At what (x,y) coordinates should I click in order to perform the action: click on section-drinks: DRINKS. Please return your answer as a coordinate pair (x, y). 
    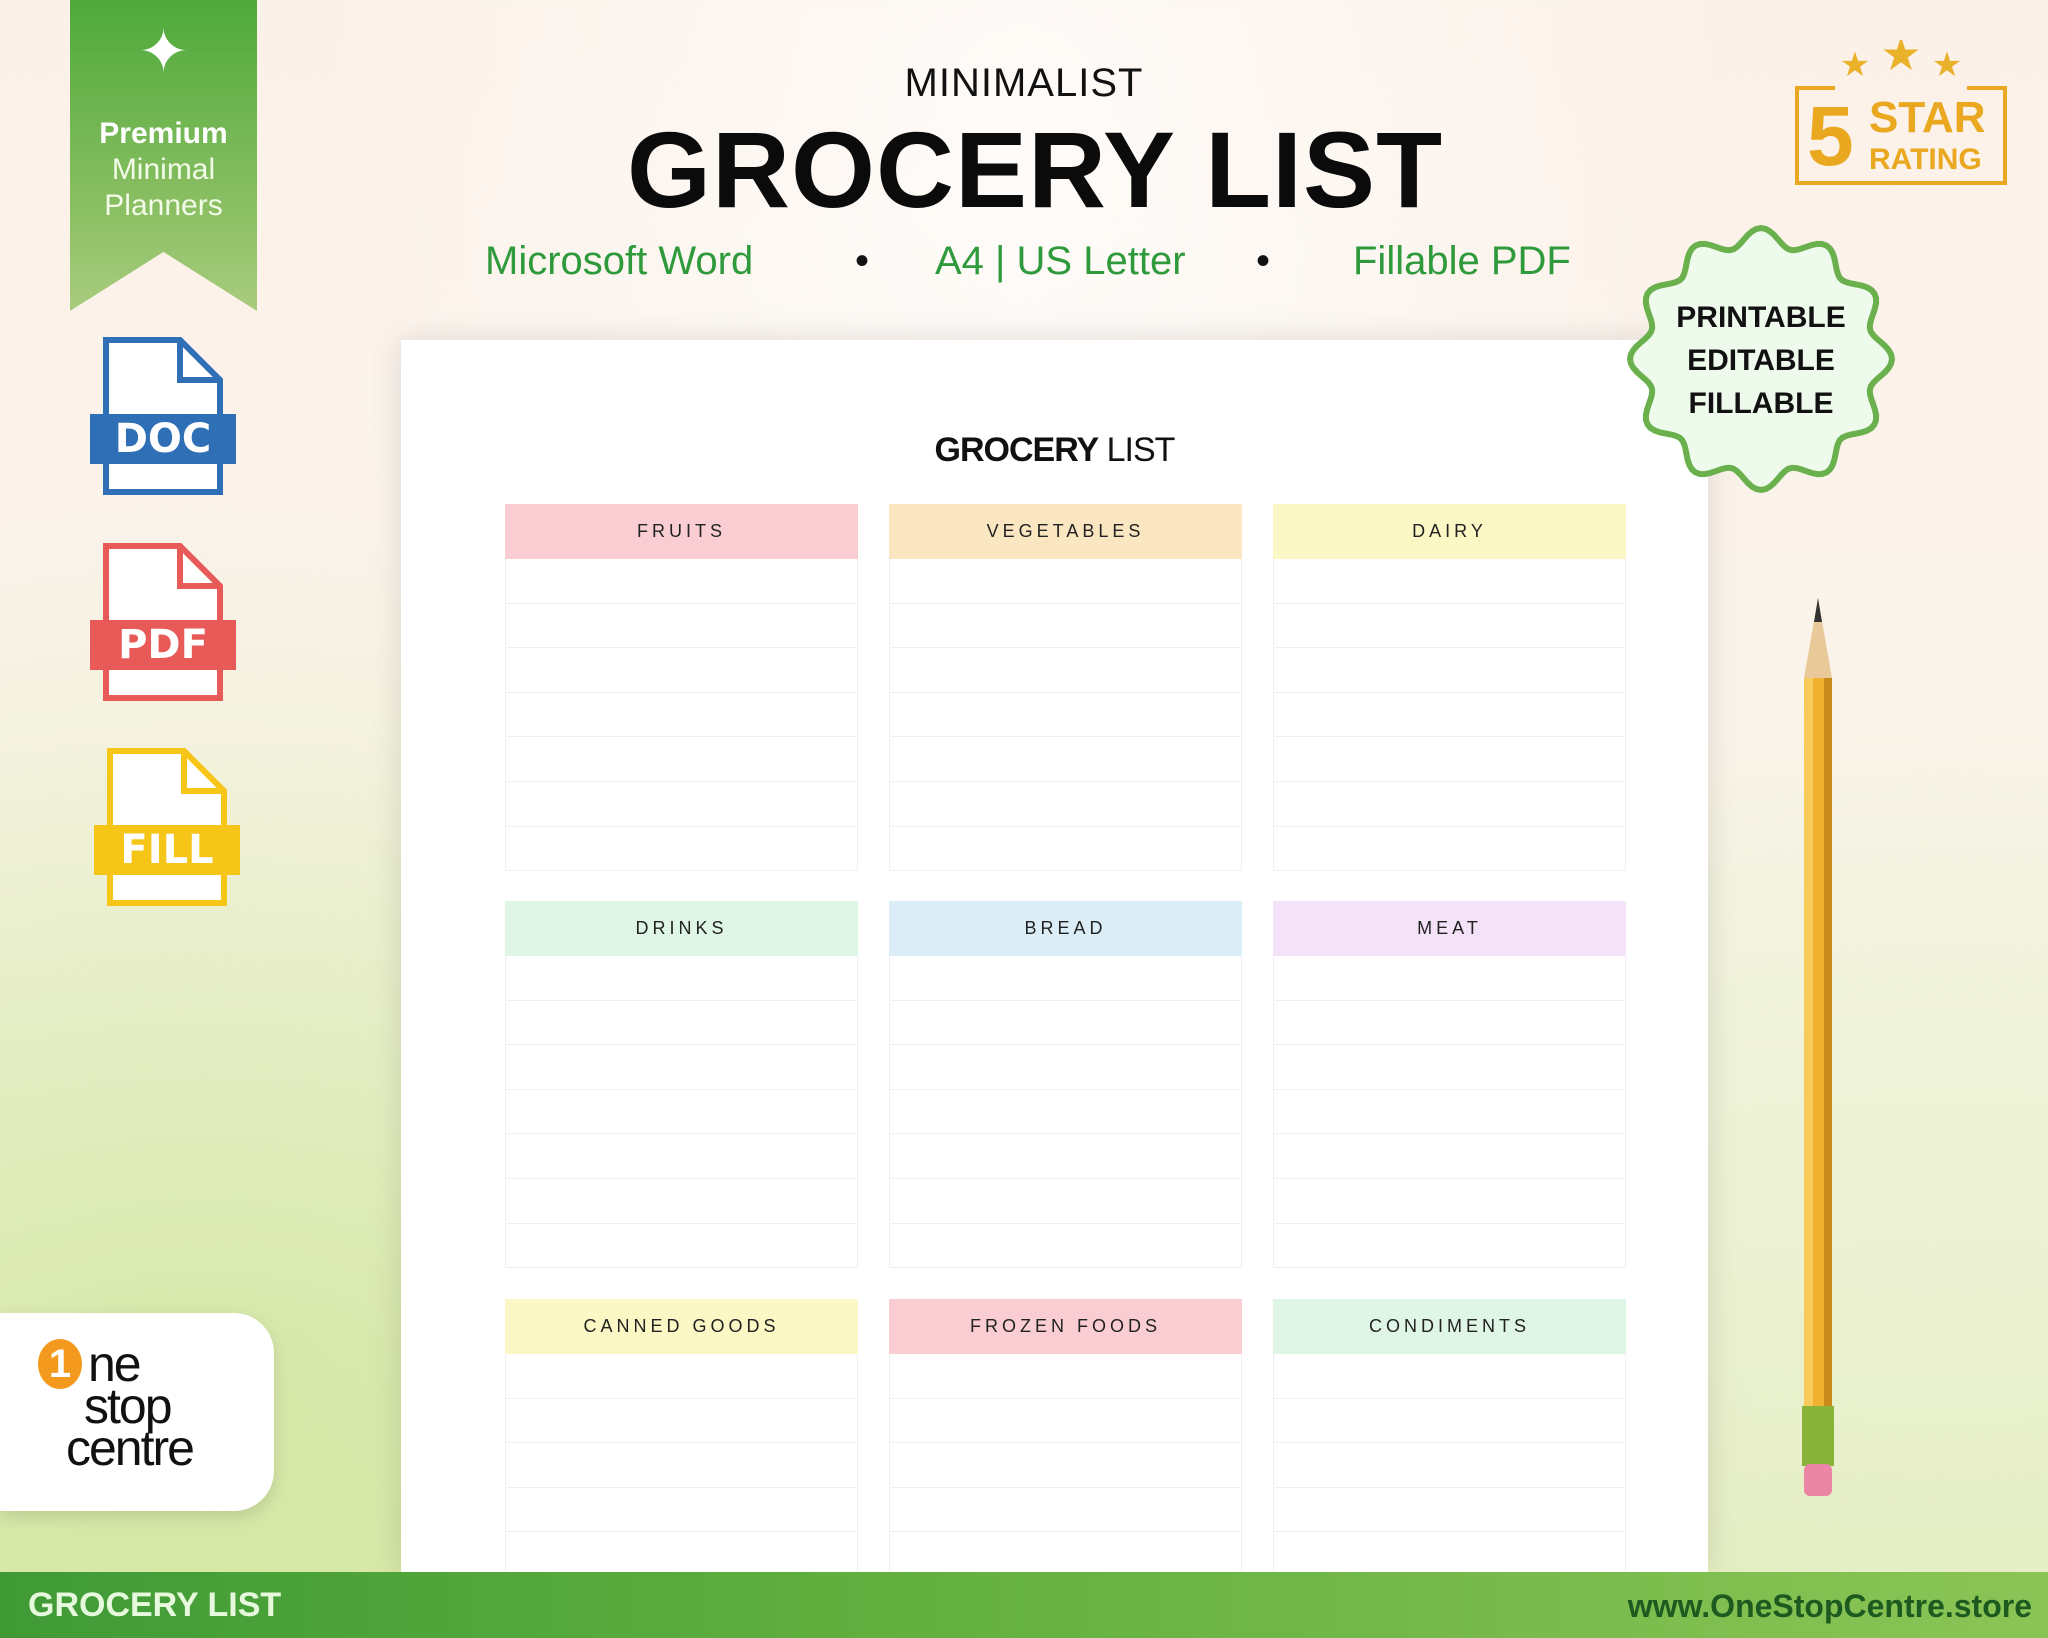
    Looking at the image, I should click on (681, 1085).